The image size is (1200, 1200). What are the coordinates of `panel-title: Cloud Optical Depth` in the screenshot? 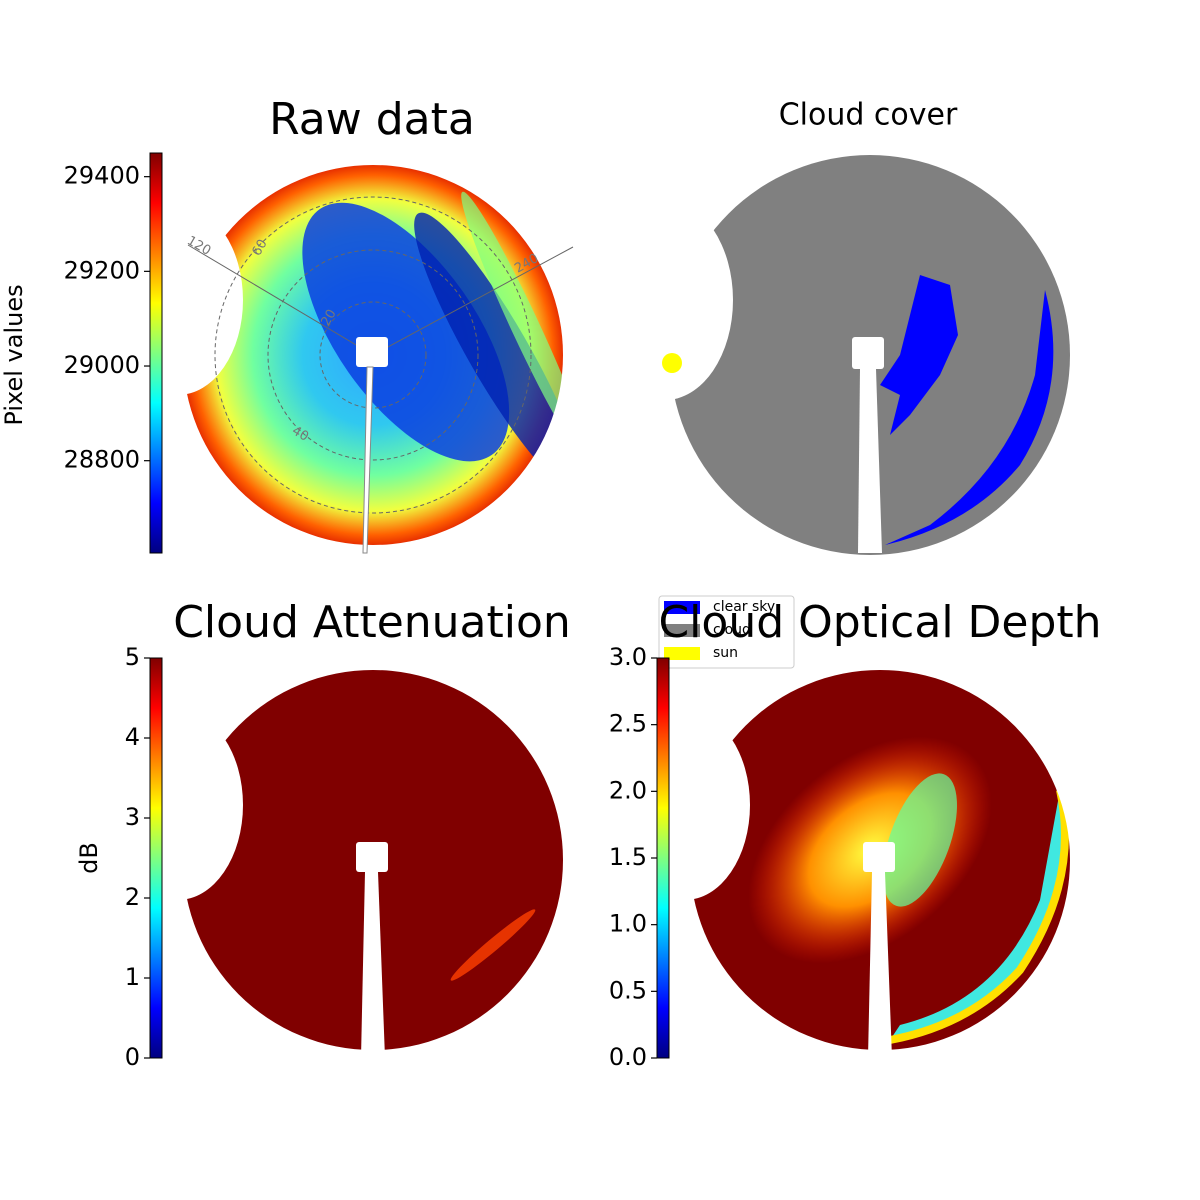 It's located at (879, 622).